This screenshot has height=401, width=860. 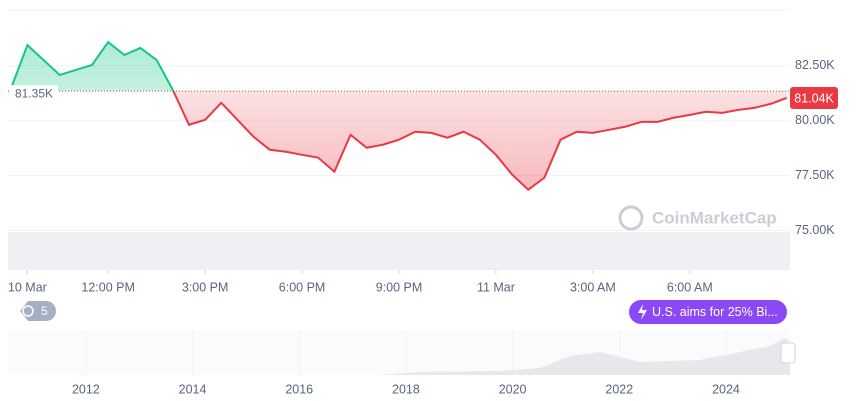 I want to click on overview-tick-label: 2012, so click(x=86, y=389).